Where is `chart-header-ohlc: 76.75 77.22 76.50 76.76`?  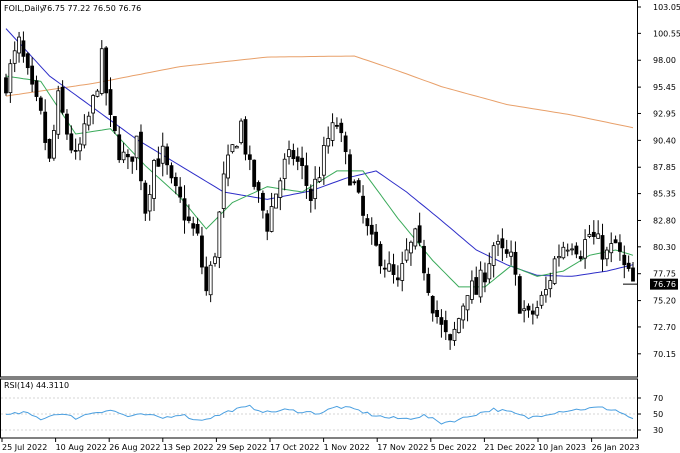
chart-header-ohlc: 76.75 77.22 76.50 76.76 is located at coordinates (91, 8).